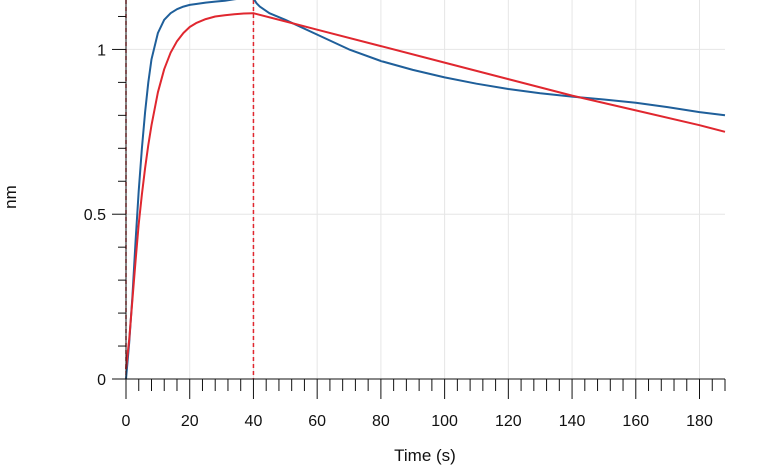 This screenshot has height=469, width=769. What do you see at coordinates (101, 380) in the screenshot?
I see `y-tick-label: 0` at bounding box center [101, 380].